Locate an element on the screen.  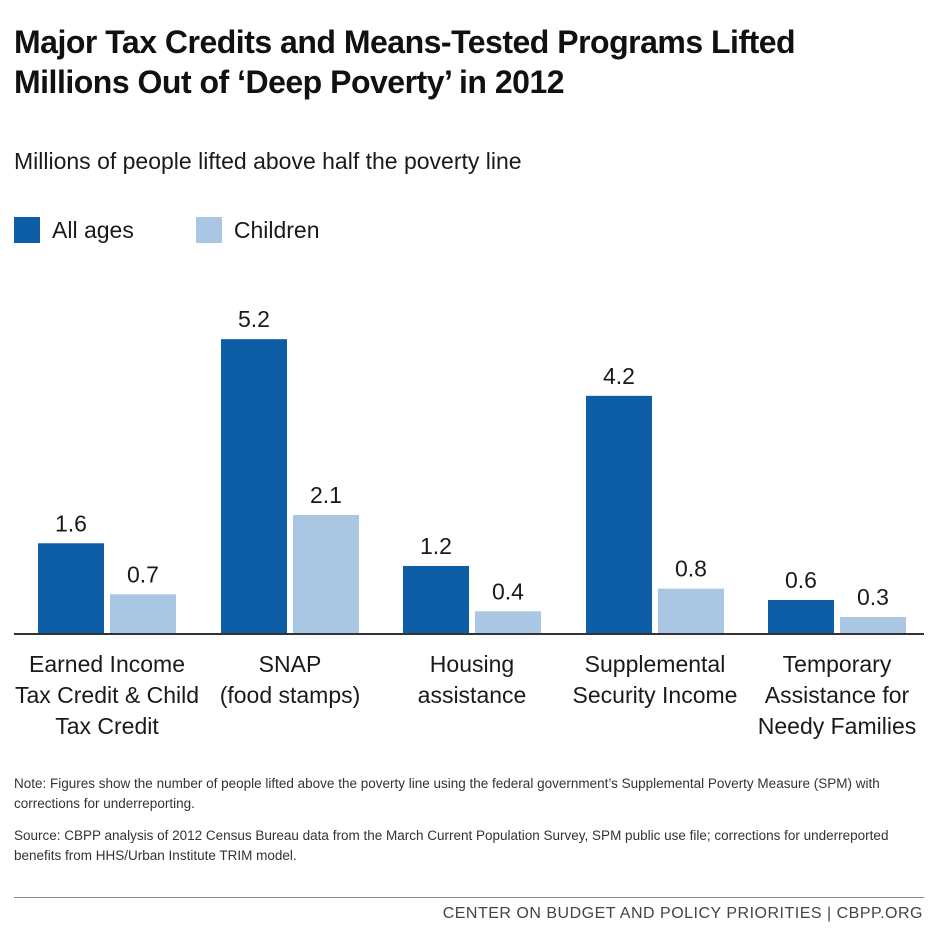
data-label-children-3: 0.8 is located at coordinates (691, 569).